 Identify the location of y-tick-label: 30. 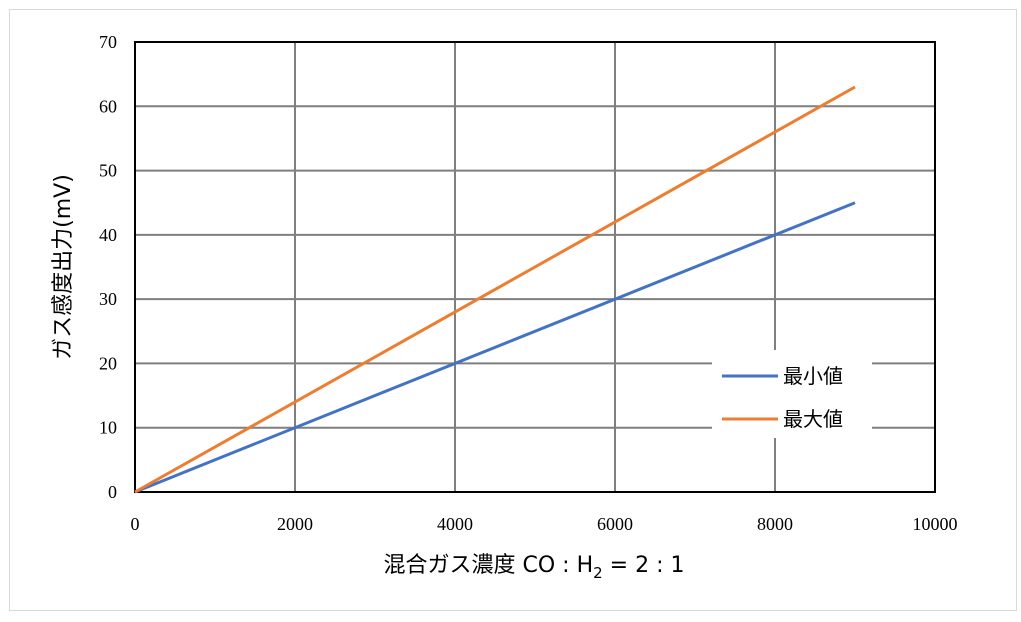
(108, 299).